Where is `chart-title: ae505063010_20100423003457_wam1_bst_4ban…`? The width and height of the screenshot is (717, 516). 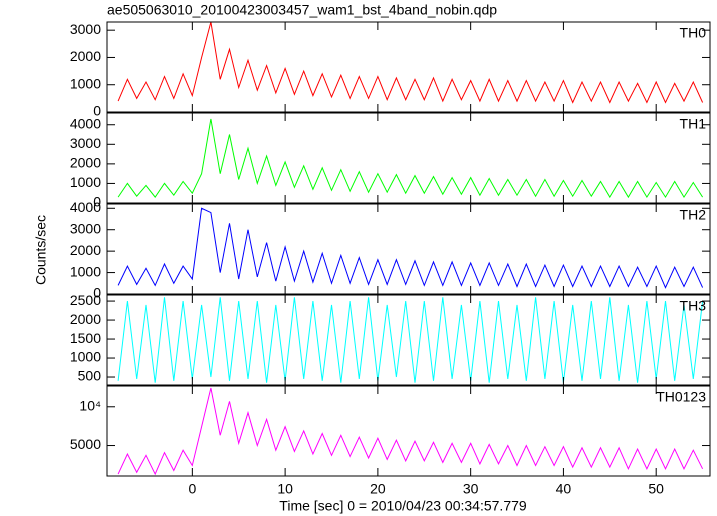 chart-title: ae505063010_20100423003457_wam1_bst_4ban… is located at coordinates (302, 10).